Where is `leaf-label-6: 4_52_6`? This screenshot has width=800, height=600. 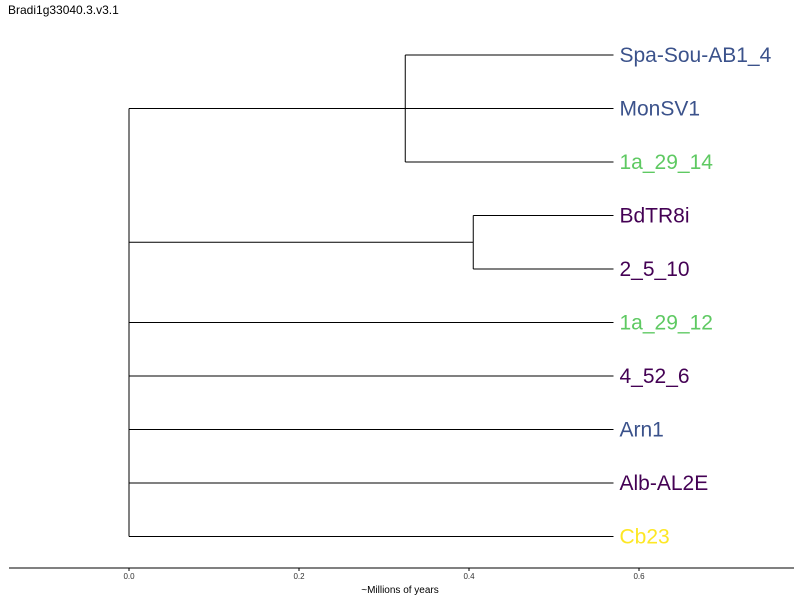 leaf-label-6: 4_52_6 is located at coordinates (655, 376).